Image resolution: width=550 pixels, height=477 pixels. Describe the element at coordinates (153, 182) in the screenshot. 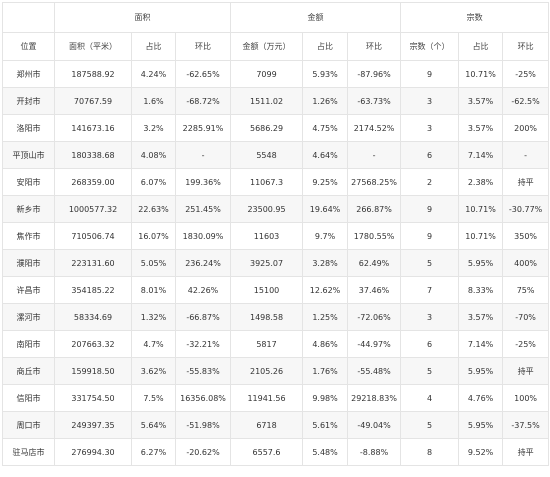

I see `cell-area-share: 6.07%` at that location.